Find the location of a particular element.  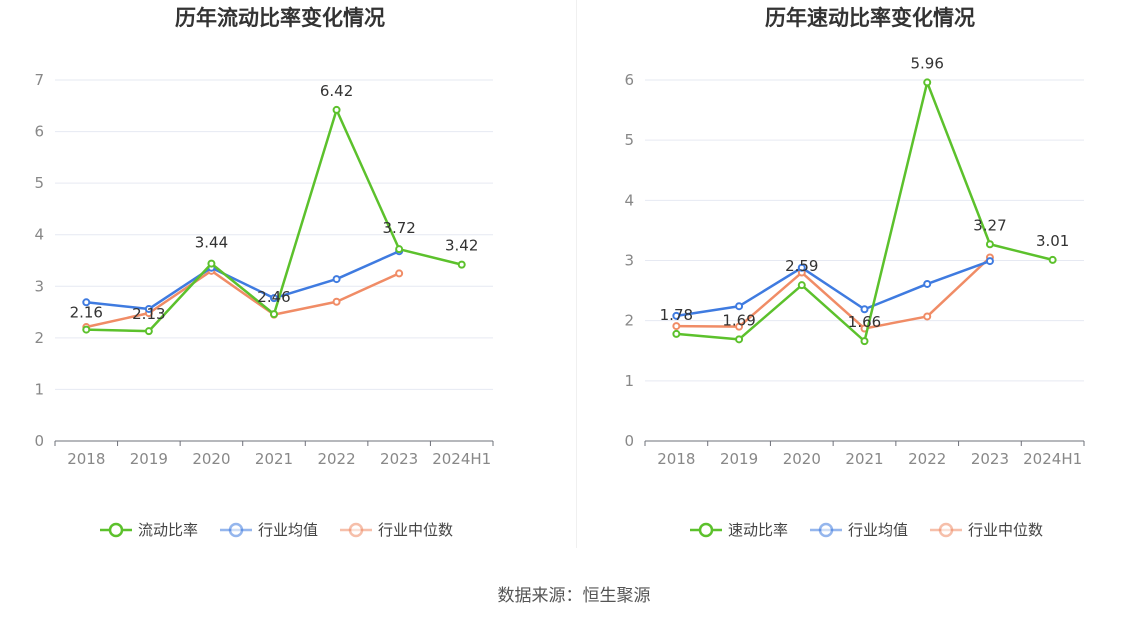

data-label: 5.96 is located at coordinates (927, 63).